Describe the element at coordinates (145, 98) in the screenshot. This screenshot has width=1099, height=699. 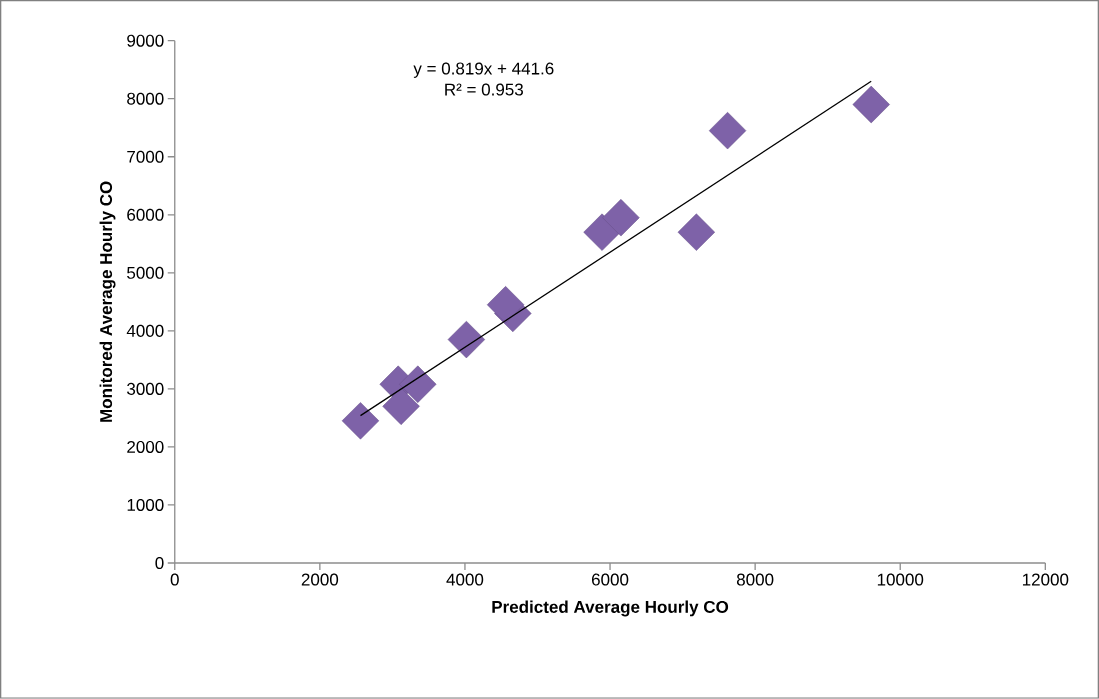
I see `y-tick-label: 8000` at that location.